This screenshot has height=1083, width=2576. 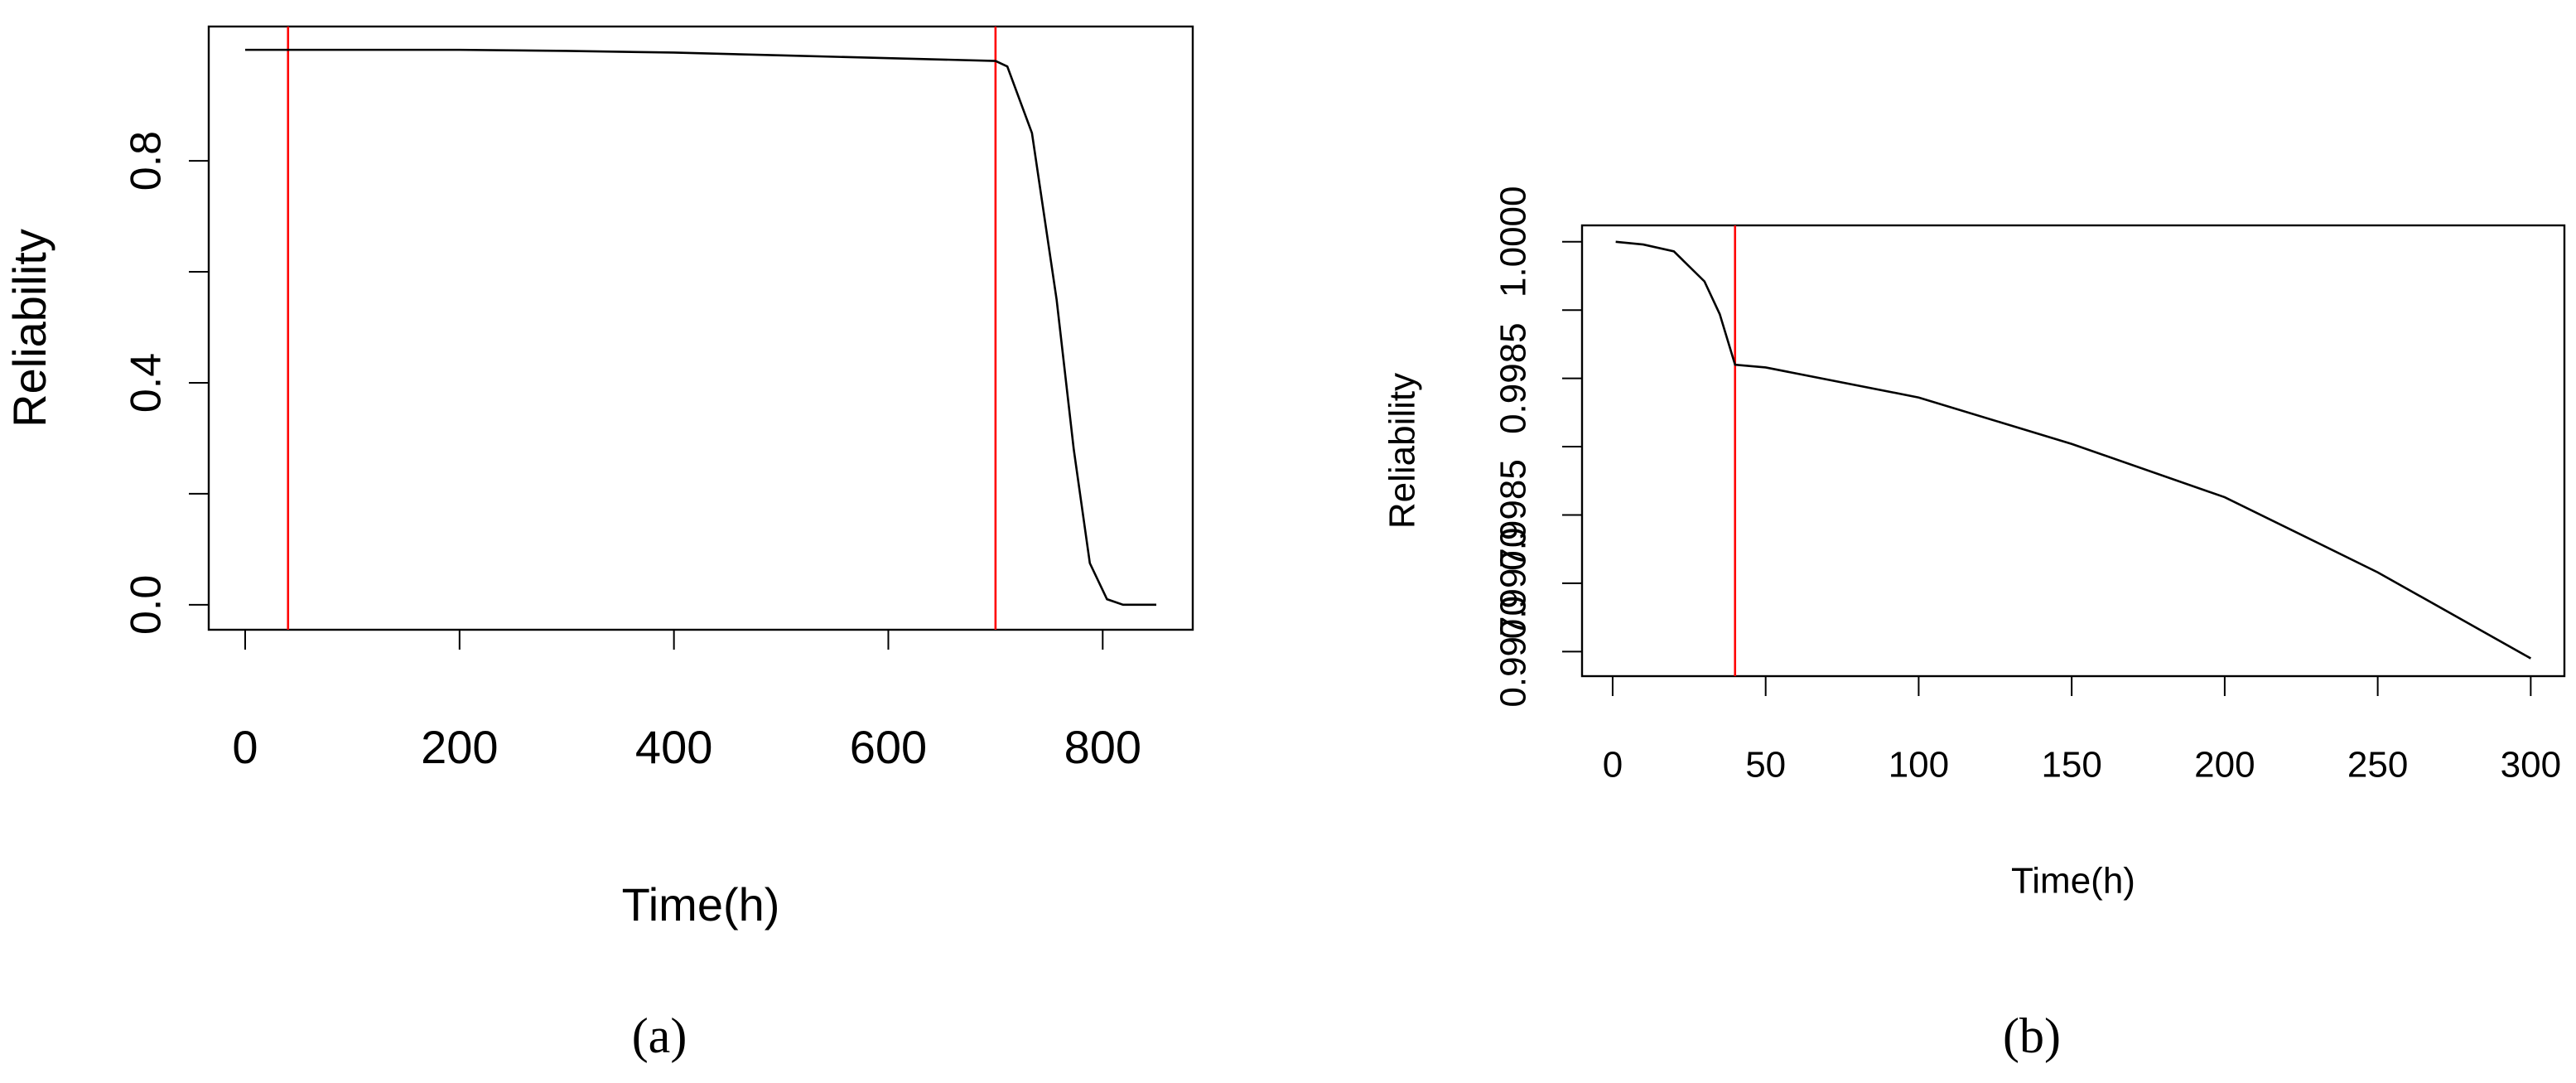 What do you see at coordinates (659, 1035) in the screenshot?
I see `caption: (a)` at bounding box center [659, 1035].